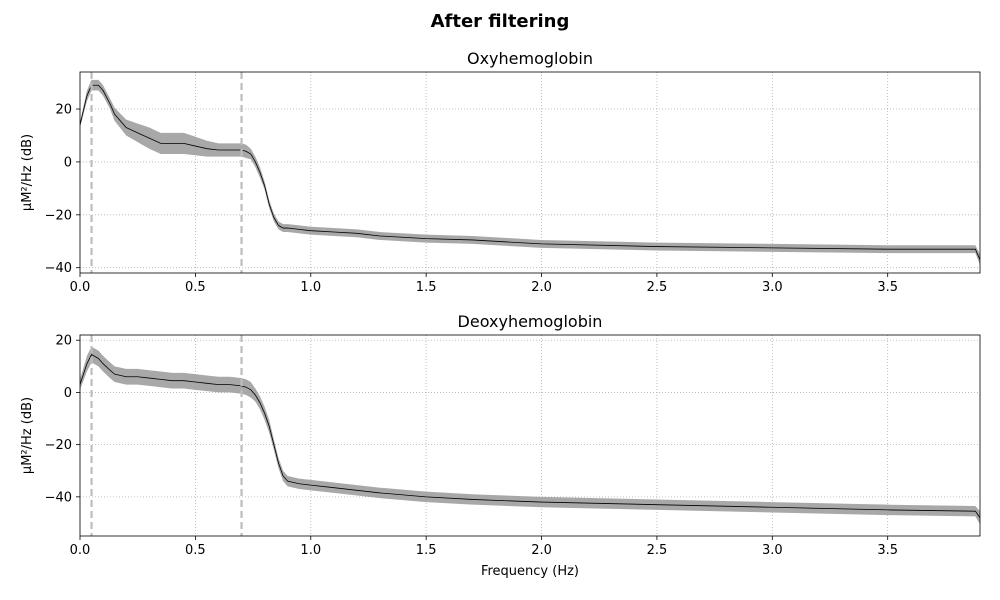 The height and width of the screenshot is (600, 1000). What do you see at coordinates (500, 21) in the screenshot?
I see `figure-title: After filtering` at bounding box center [500, 21].